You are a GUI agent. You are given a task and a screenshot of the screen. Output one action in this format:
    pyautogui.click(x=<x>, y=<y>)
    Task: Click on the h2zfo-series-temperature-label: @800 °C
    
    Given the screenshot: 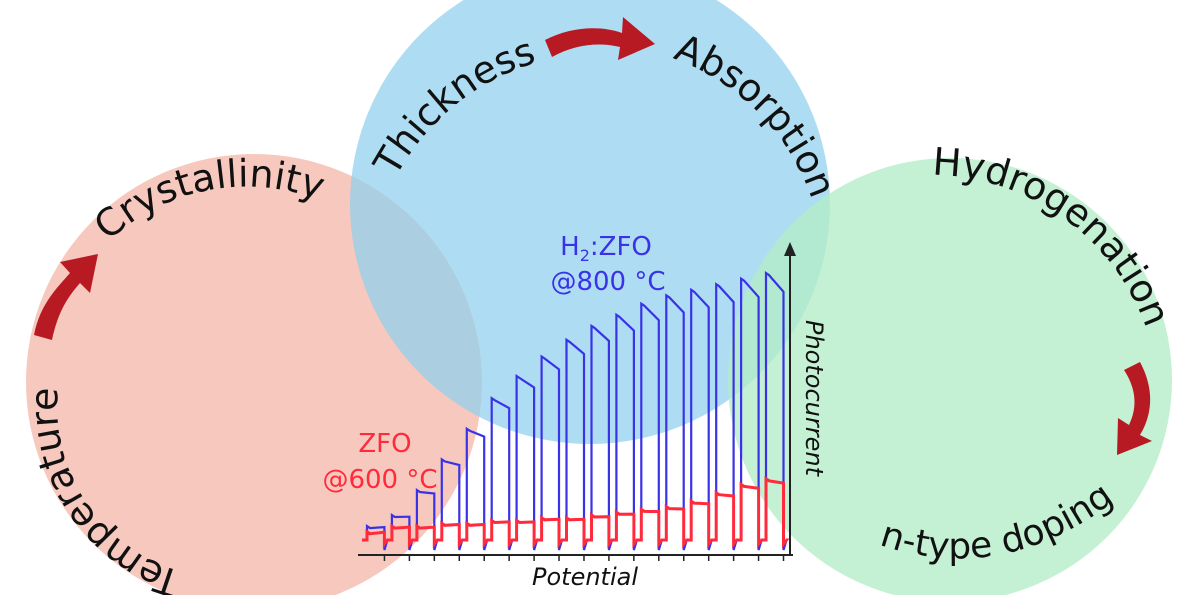 What is the action you would take?
    pyautogui.click(x=607, y=282)
    